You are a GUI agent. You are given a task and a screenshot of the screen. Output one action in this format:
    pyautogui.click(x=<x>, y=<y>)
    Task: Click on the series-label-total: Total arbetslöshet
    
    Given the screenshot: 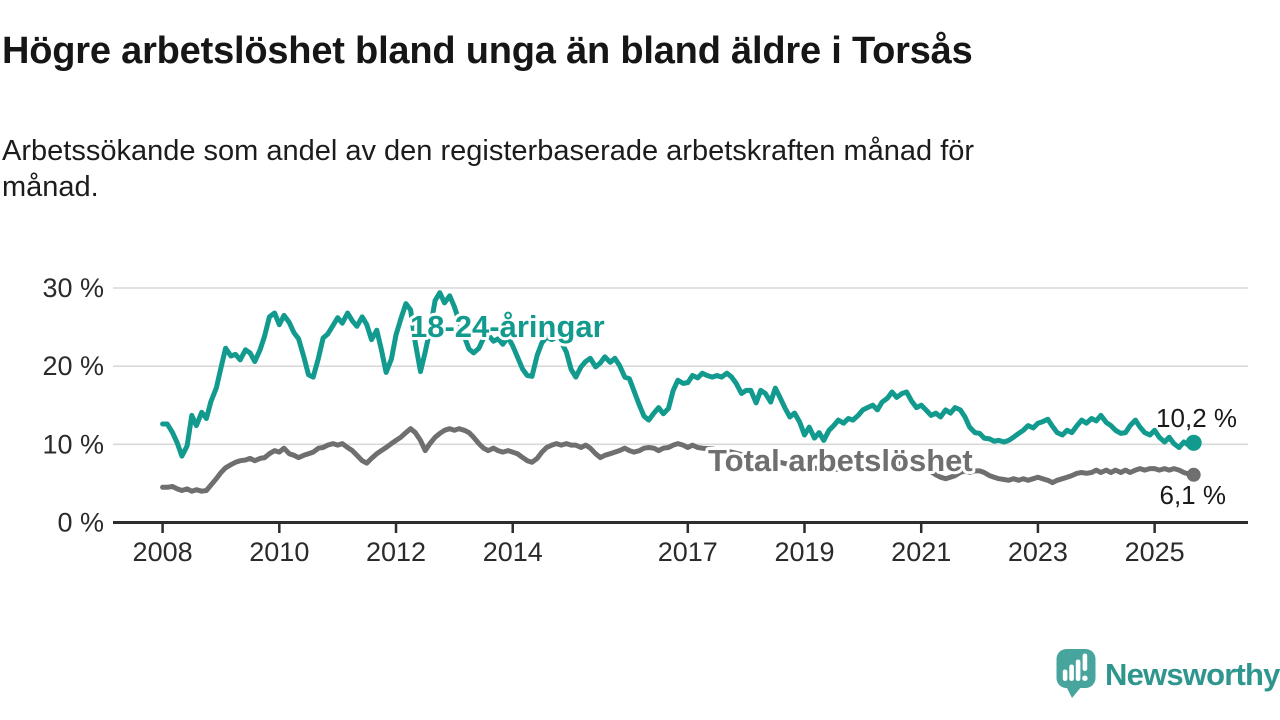 What is the action you would take?
    pyautogui.click(x=840, y=460)
    